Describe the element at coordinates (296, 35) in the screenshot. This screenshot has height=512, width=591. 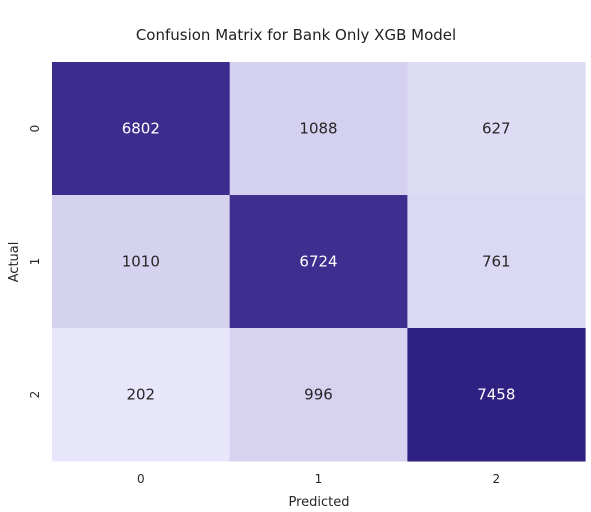
I see `chart-title: Confusion Matrix for Bank Only XGB Model` at that location.